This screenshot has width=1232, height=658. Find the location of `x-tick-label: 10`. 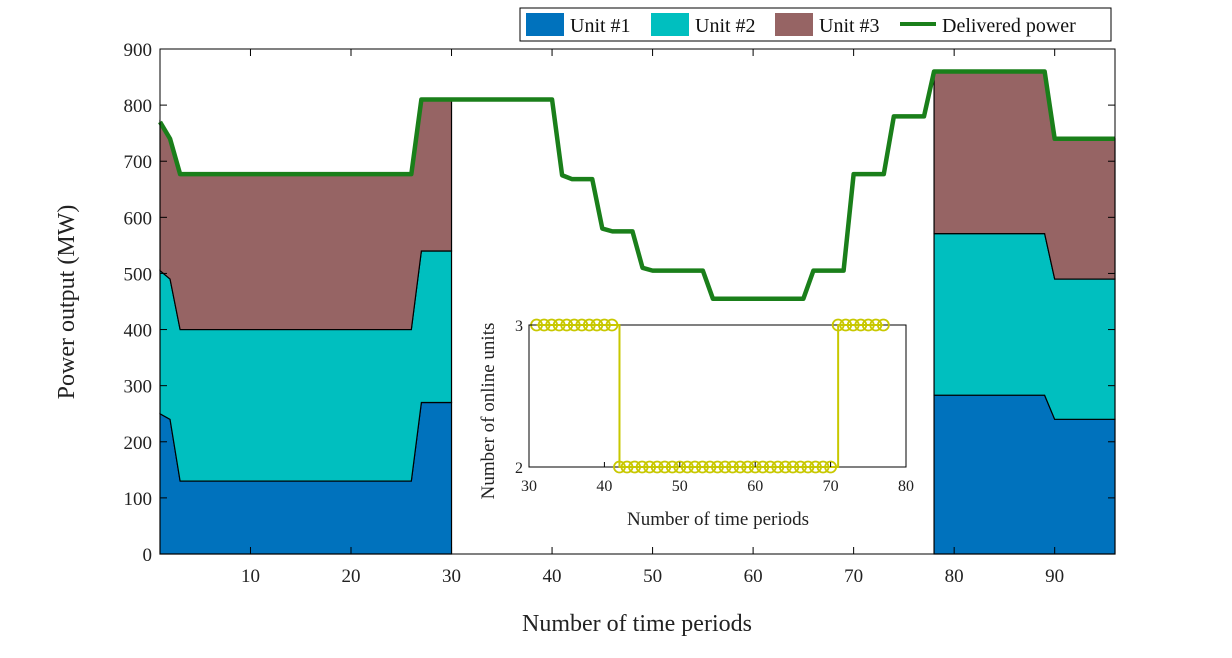

x-tick-label: 10 is located at coordinates (250, 576).